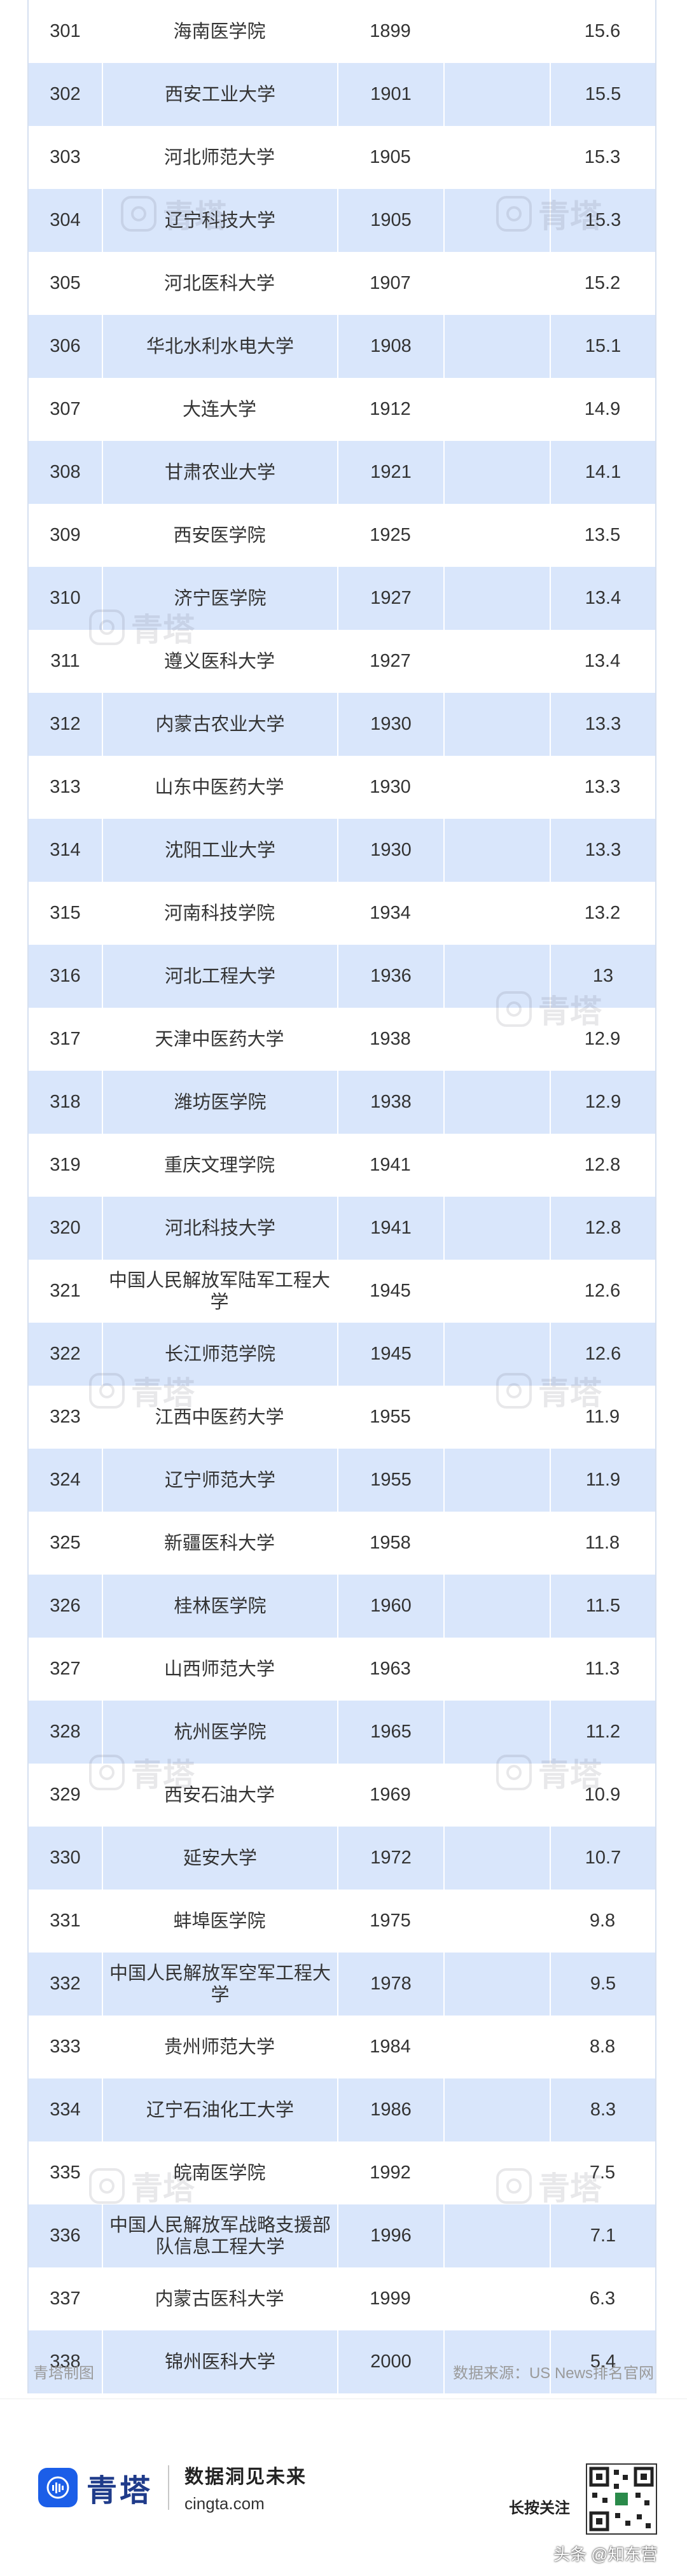 This screenshot has width=687, height=2576. What do you see at coordinates (65, 1606) in the screenshot?
I see `rank-cell: 326` at bounding box center [65, 1606].